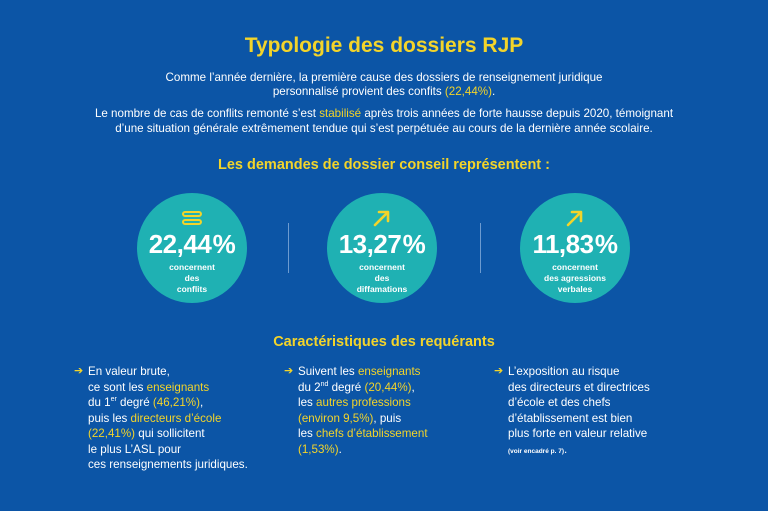 The height and width of the screenshot is (511, 768). Describe the element at coordinates (192, 218) in the screenshot. I see `equals-icon` at that location.